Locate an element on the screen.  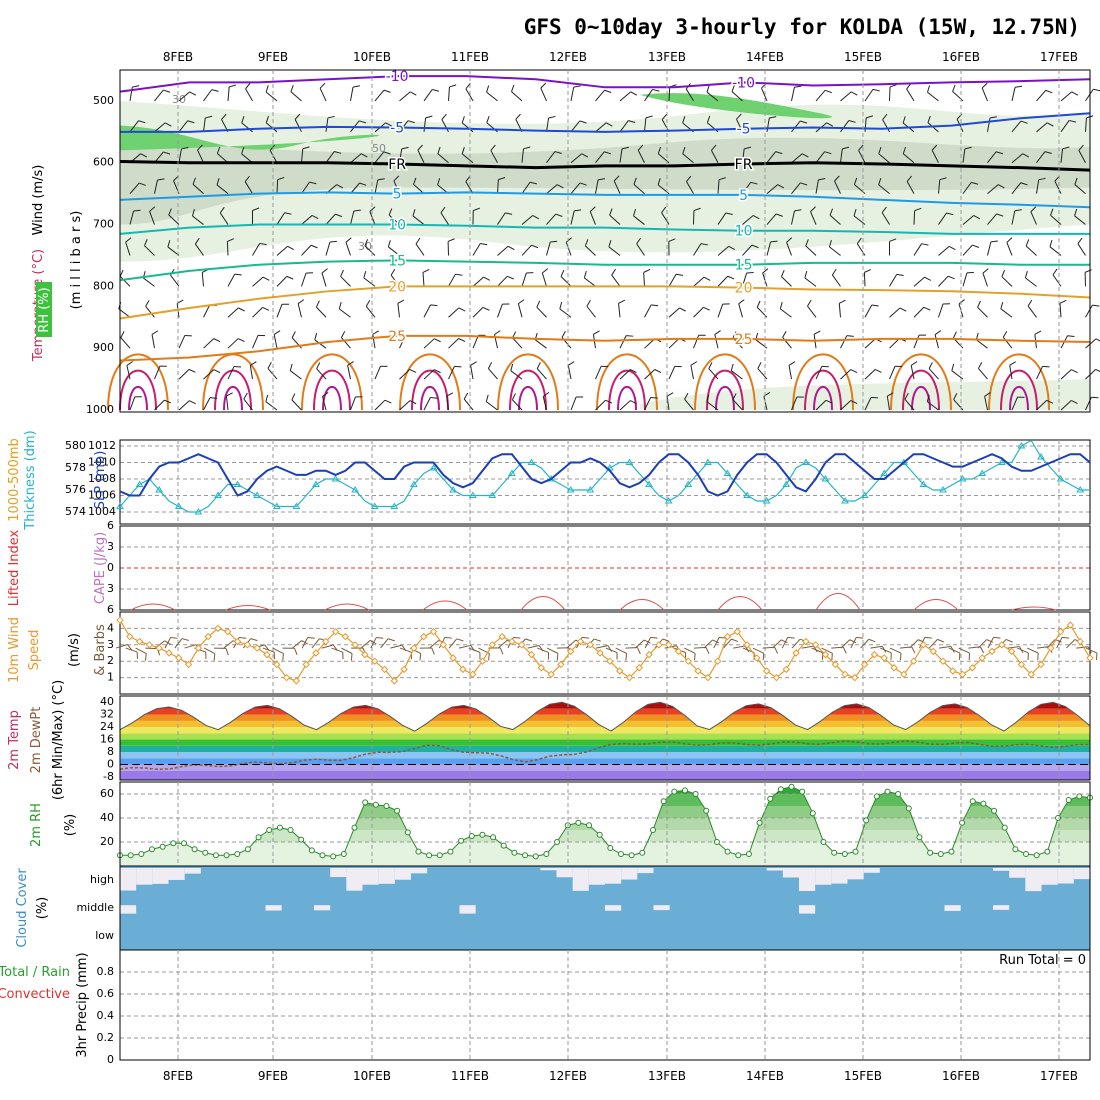
rh-shade-low is located at coordinates (865, 394).